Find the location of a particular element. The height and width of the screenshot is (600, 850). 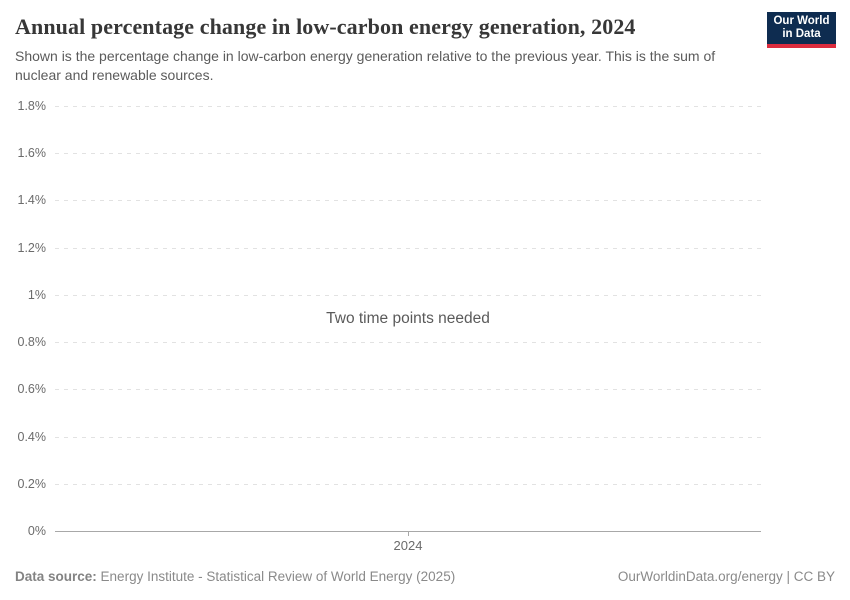

owid-logo: Our World in Data is located at coordinates (801, 30).